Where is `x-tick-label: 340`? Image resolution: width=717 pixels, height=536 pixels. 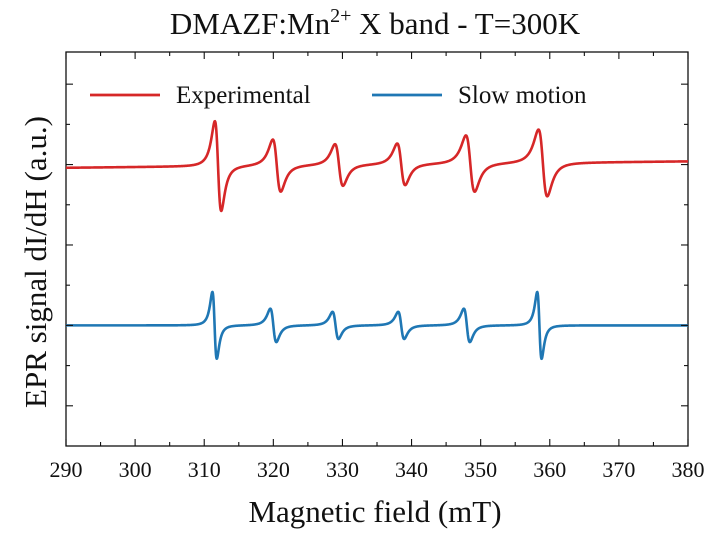 x-tick-label: 340 is located at coordinates (411, 469).